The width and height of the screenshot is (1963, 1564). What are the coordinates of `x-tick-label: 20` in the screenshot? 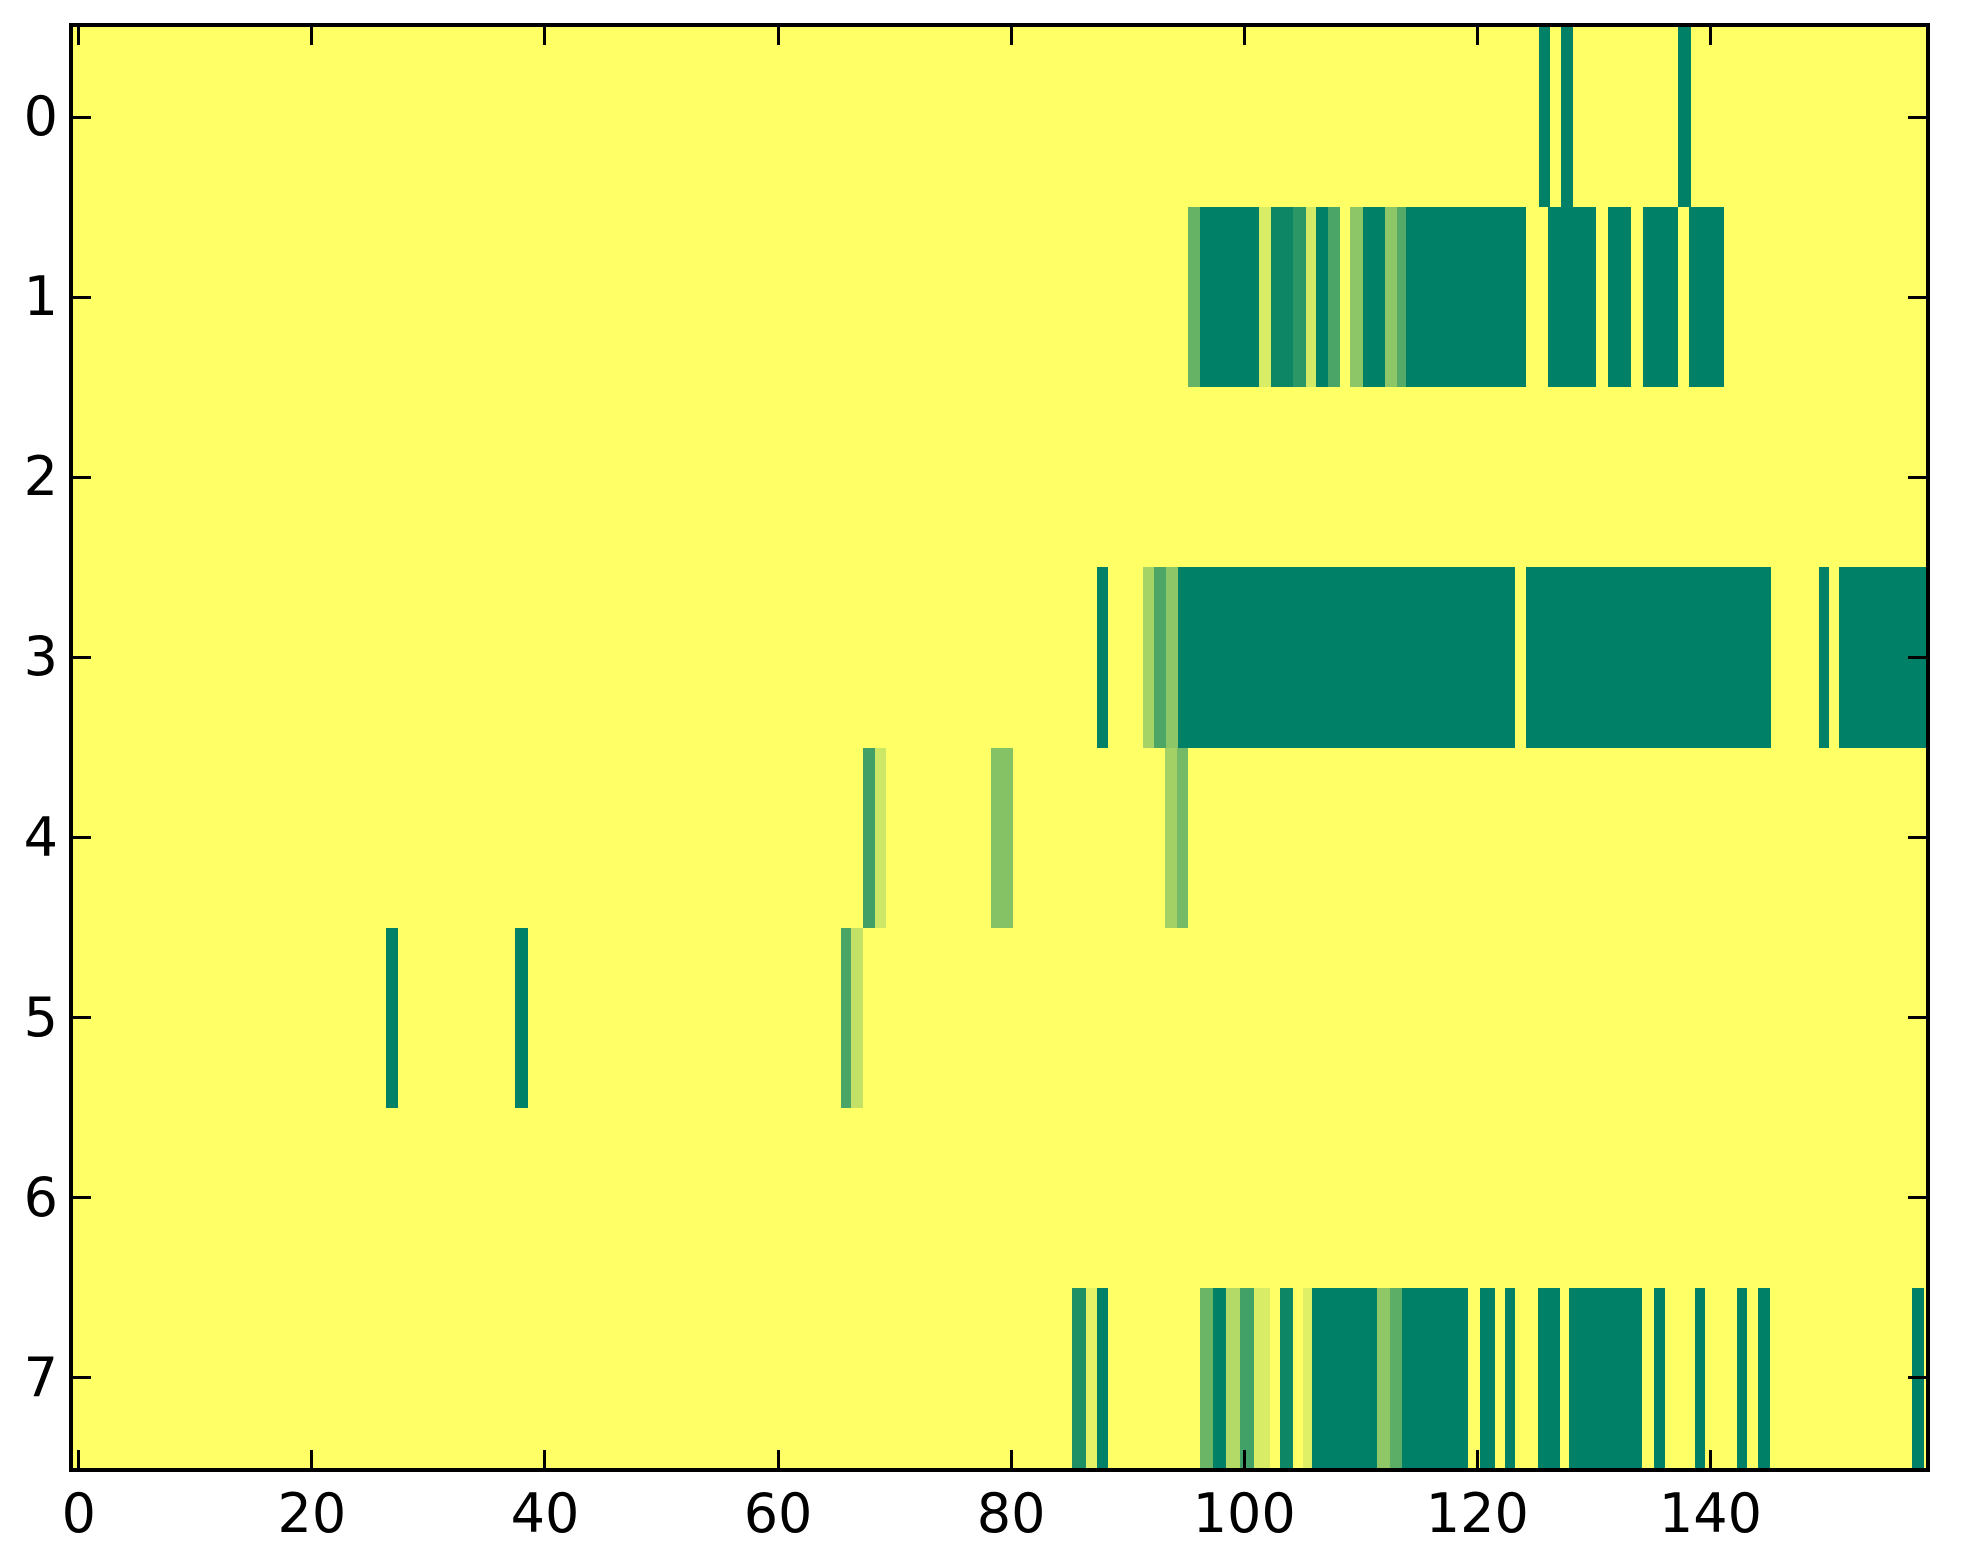 It's located at (312, 1513).